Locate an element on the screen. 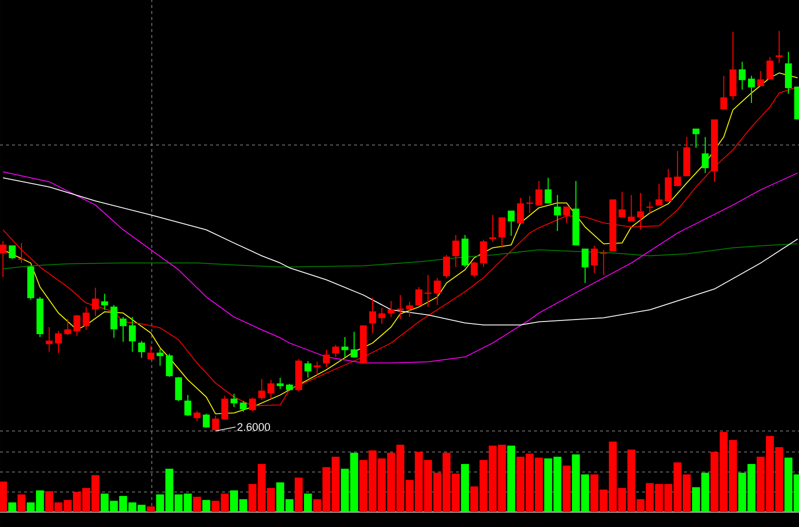 This screenshot has width=799, height=527. annotation: 2.6000 is located at coordinates (253, 427).